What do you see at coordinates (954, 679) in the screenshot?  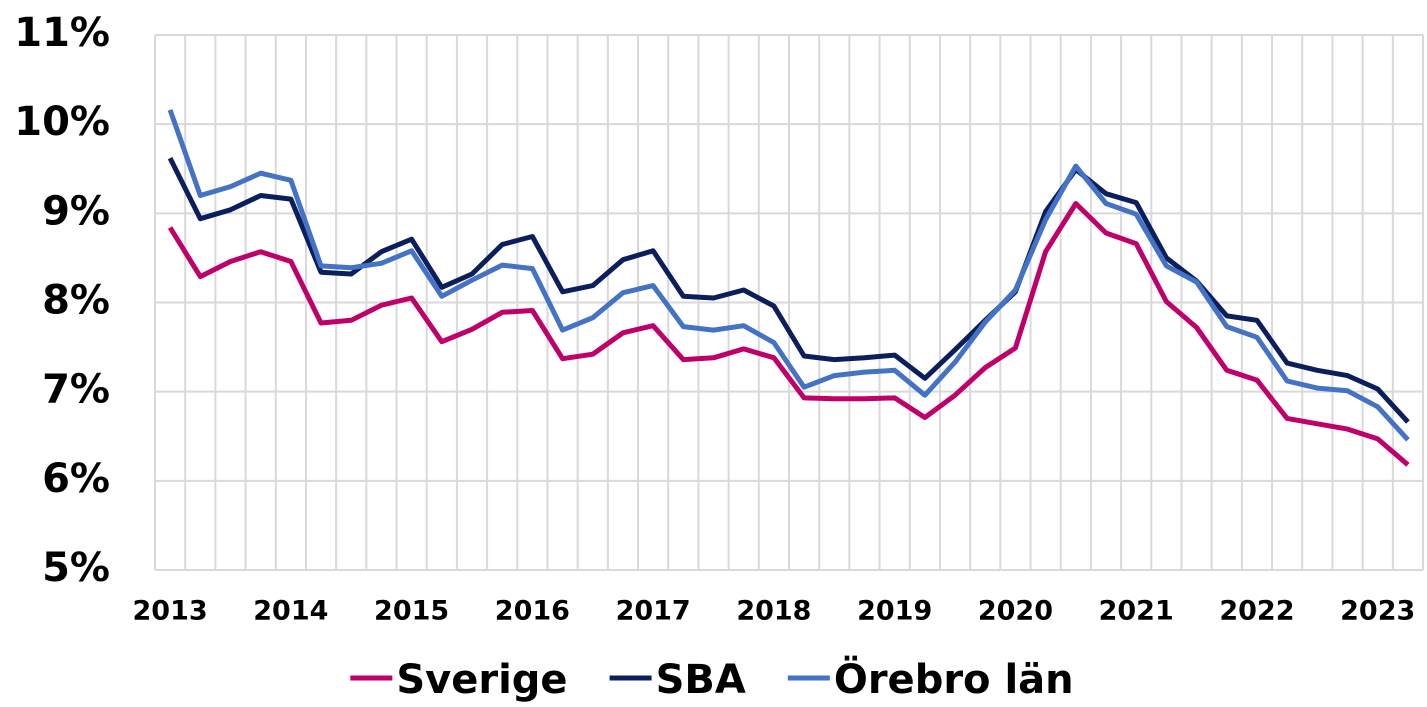 I see `legend-label: Örebro län` at bounding box center [954, 679].